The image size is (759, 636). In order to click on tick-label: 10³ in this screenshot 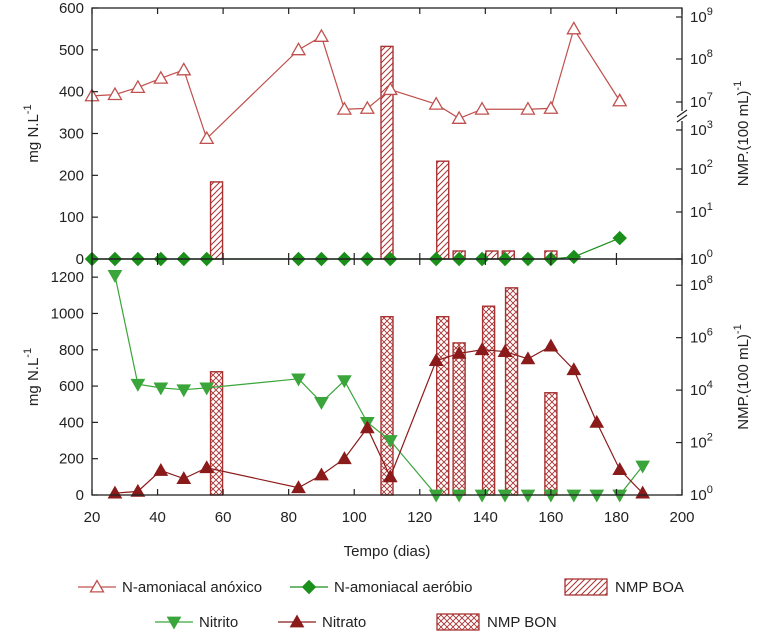, I will do `click(701, 129)`.